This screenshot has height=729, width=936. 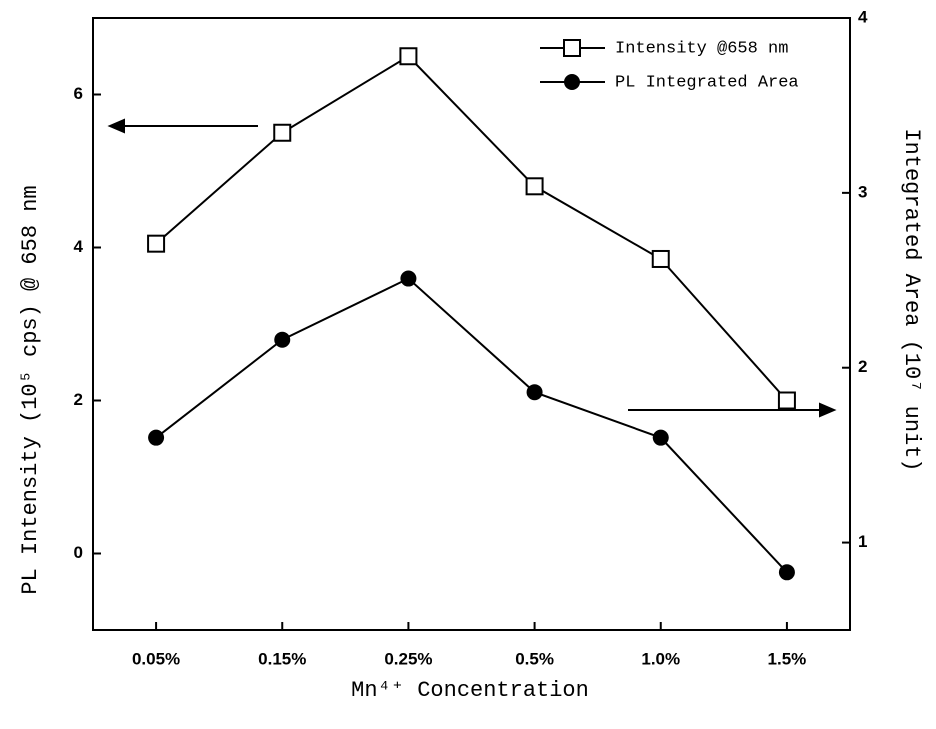 What do you see at coordinates (862, 366) in the screenshot?
I see `y2-tick-label: 2` at bounding box center [862, 366].